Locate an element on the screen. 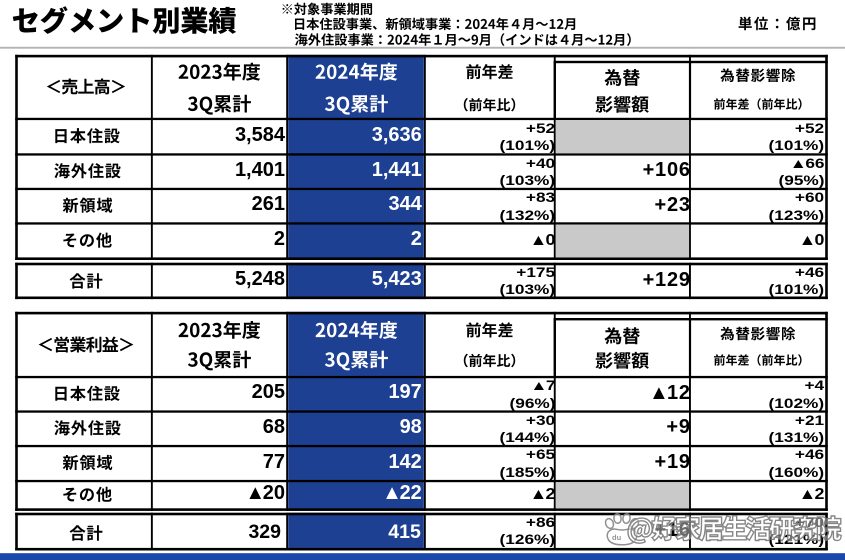 The width and height of the screenshot is (845, 560). svg-text: du is located at coordinates (617, 537).